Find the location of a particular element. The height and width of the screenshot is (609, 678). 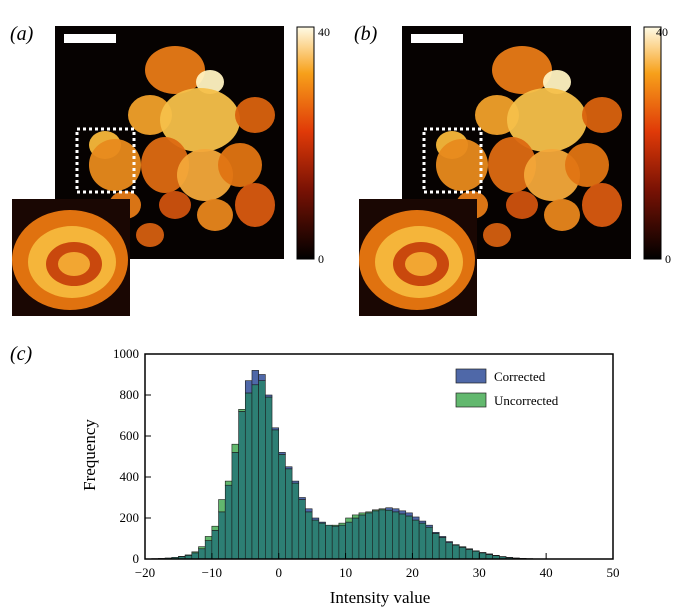

x-tick-label: 20 is located at coordinates (412, 572).